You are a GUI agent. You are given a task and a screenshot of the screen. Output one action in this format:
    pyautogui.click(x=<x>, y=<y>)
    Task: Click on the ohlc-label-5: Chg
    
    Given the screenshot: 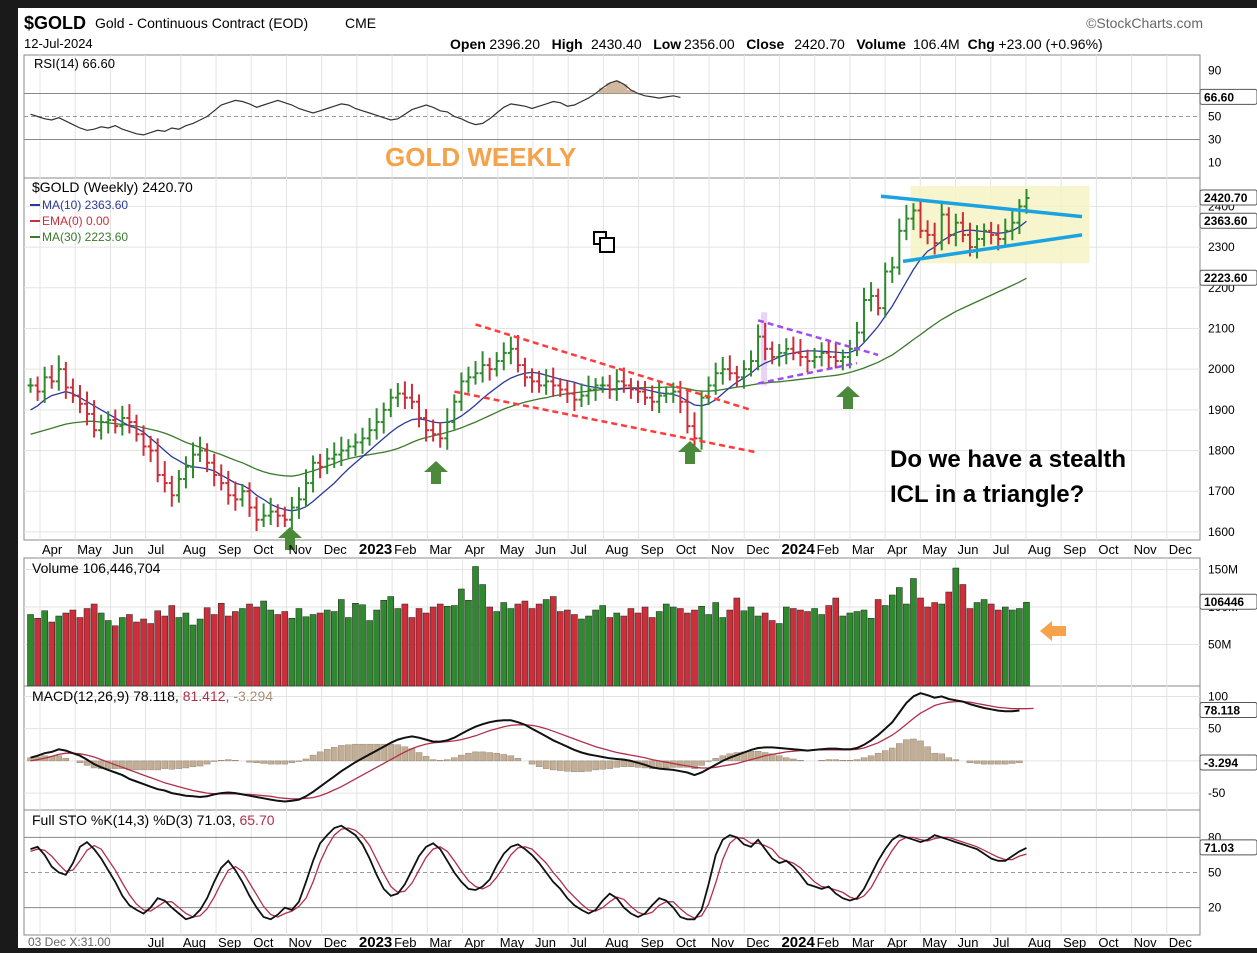 What is the action you would take?
    pyautogui.click(x=981, y=44)
    